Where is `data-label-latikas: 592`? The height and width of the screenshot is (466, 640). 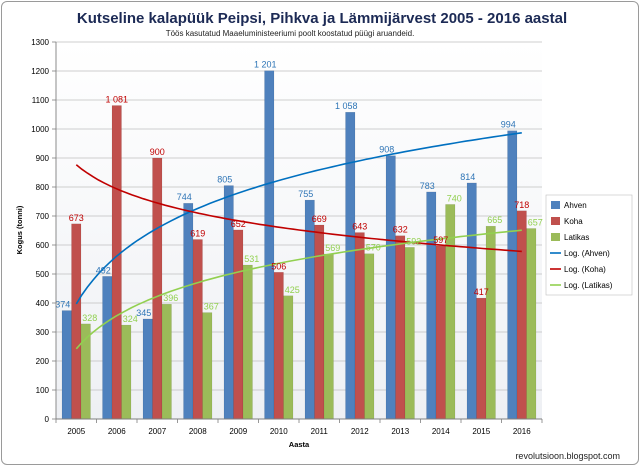
data-label-latikas: 592 is located at coordinates (413, 241).